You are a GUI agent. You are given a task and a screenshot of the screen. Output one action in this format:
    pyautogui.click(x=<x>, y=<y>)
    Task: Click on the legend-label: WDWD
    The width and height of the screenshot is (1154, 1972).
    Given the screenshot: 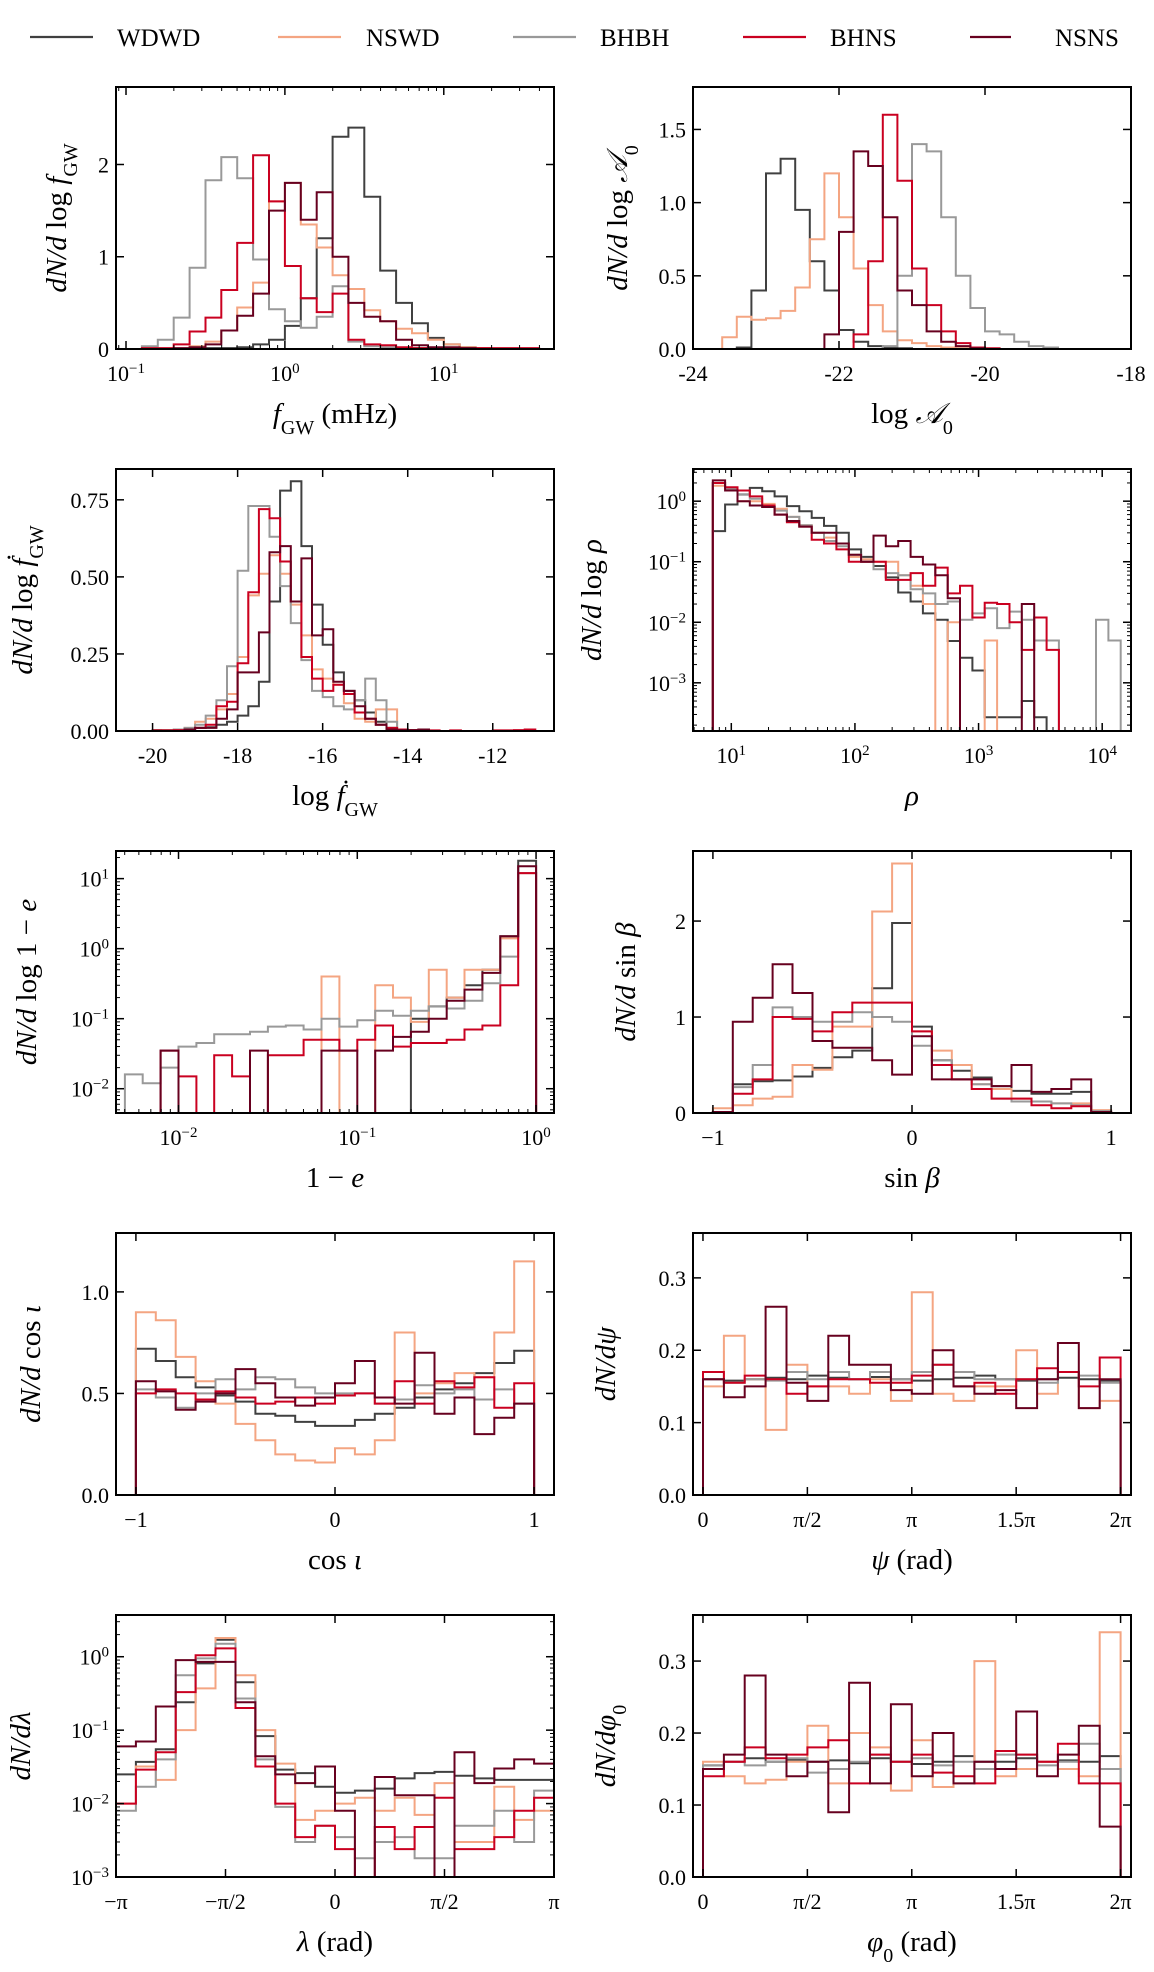 What is the action you would take?
    pyautogui.click(x=158, y=38)
    